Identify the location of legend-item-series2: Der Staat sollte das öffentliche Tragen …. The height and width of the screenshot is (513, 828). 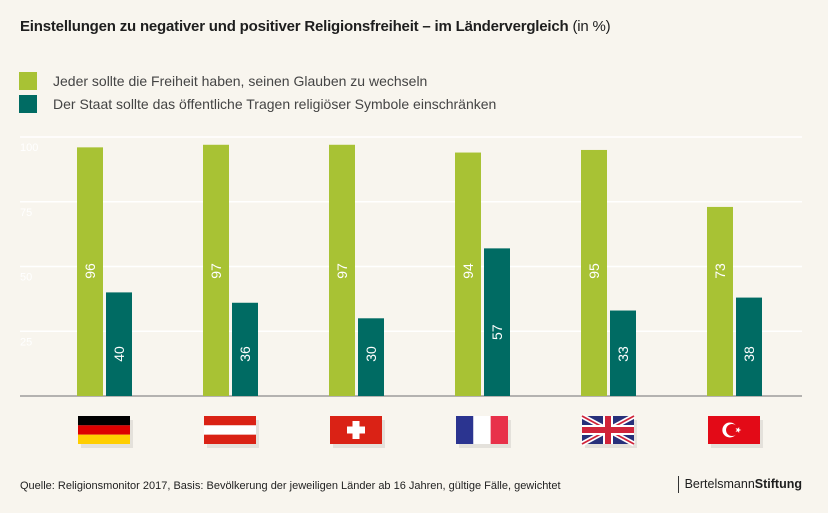
(257, 103).